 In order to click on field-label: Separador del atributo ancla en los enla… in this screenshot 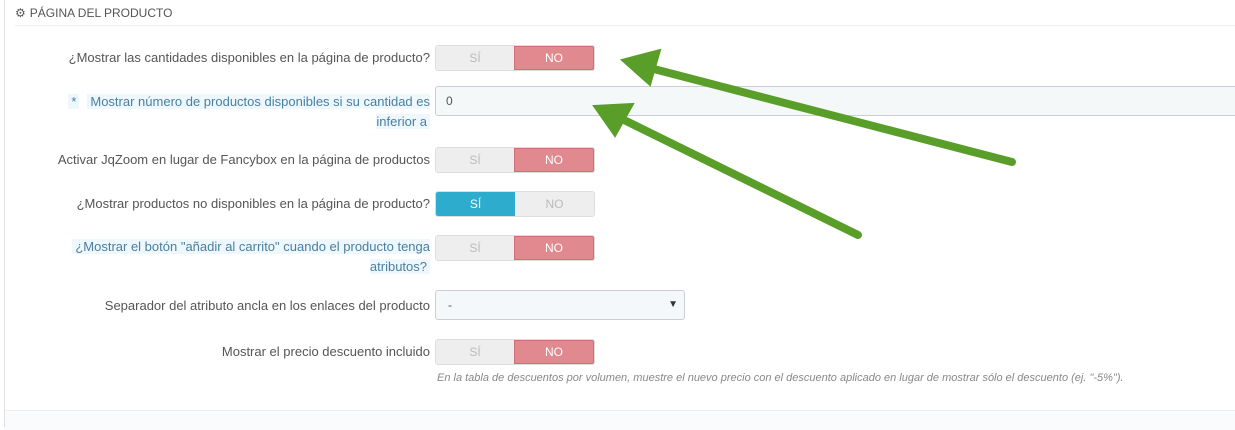, I will do `click(267, 305)`.